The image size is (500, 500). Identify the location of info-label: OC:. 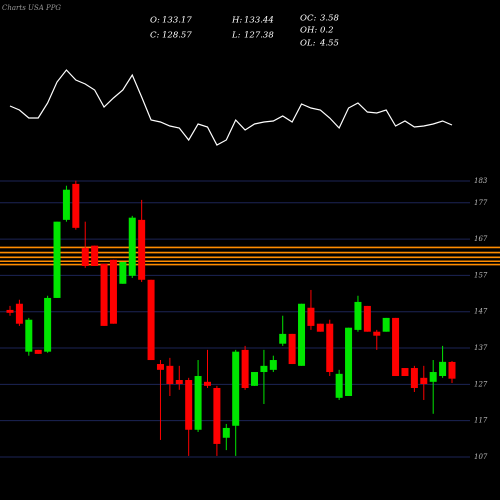
(308, 19).